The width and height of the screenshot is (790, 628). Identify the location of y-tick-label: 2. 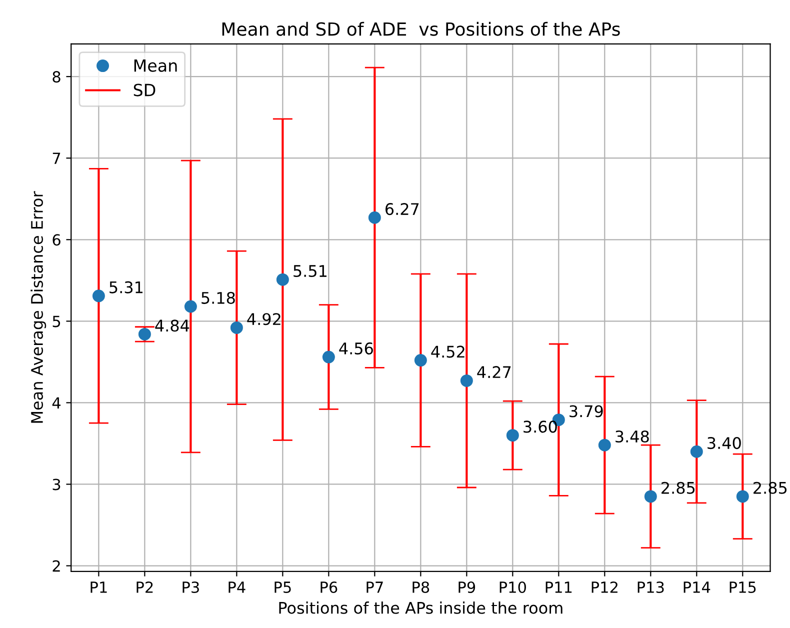
(56, 566).